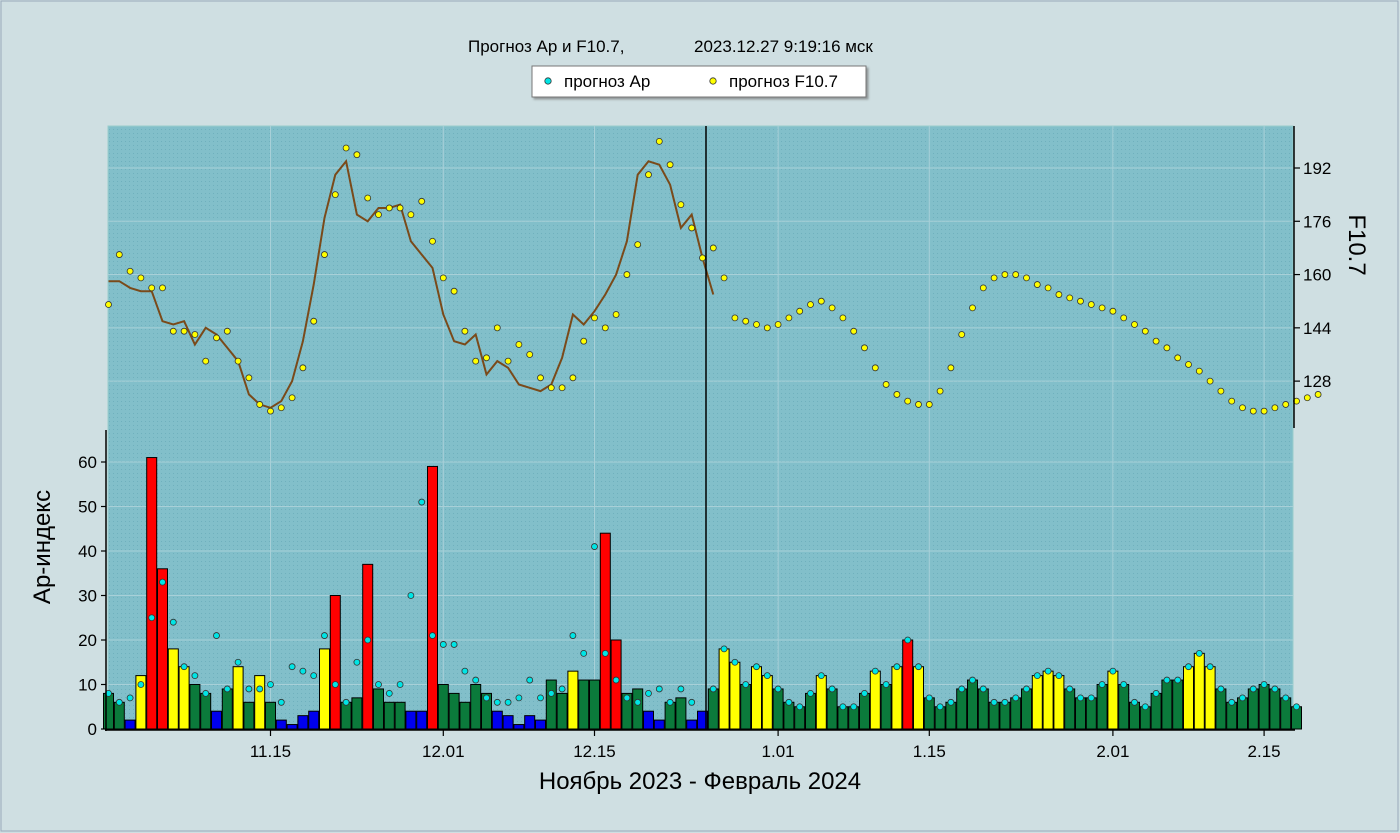  I want to click on x-tick-label: 2.01, so click(1112, 751).